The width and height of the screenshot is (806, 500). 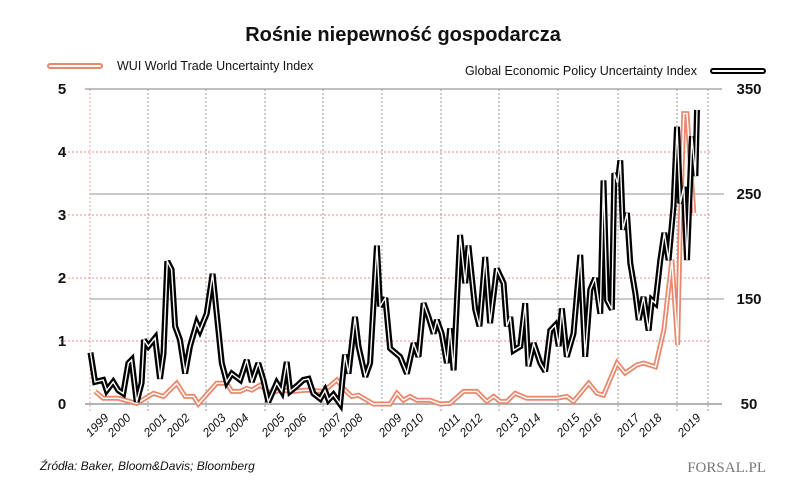 I want to click on chart-title: Rośnie niepewność gospodarcza, so click(x=403, y=35).